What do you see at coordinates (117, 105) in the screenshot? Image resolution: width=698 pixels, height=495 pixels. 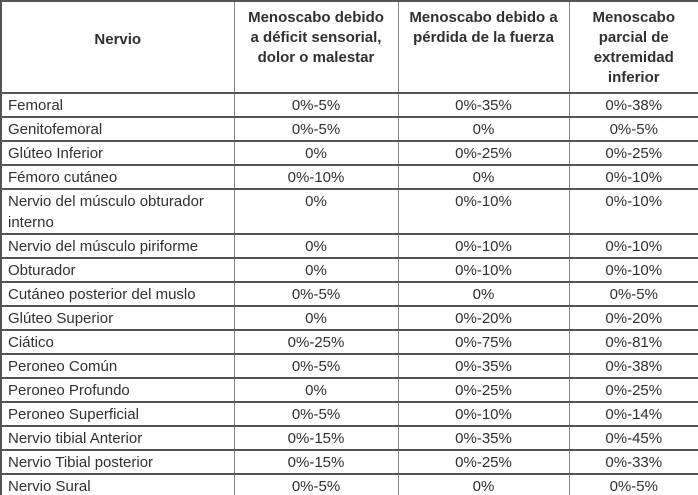 I see `nerve-name-cell: Femoral` at bounding box center [117, 105].